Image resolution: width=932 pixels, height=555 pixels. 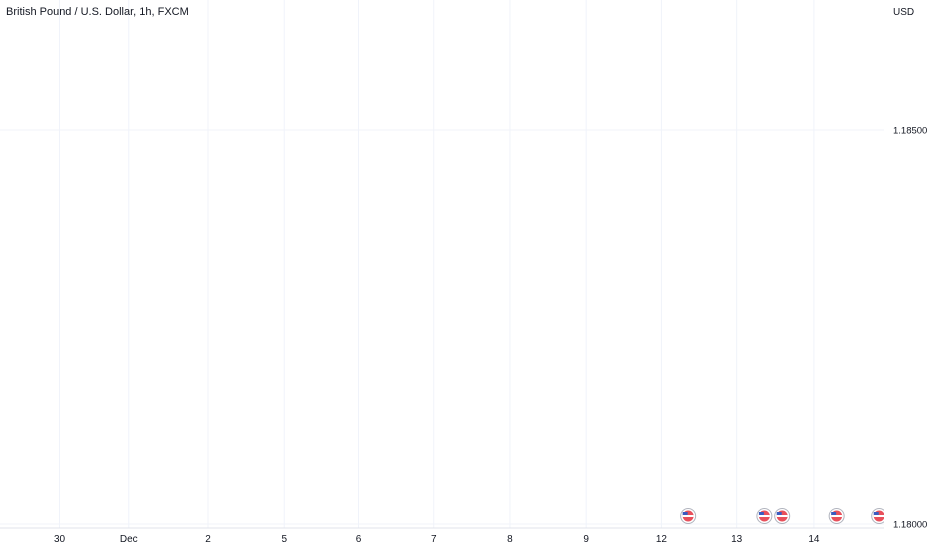 What do you see at coordinates (814, 539) in the screenshot?
I see `time-tick-label: 14` at bounding box center [814, 539].